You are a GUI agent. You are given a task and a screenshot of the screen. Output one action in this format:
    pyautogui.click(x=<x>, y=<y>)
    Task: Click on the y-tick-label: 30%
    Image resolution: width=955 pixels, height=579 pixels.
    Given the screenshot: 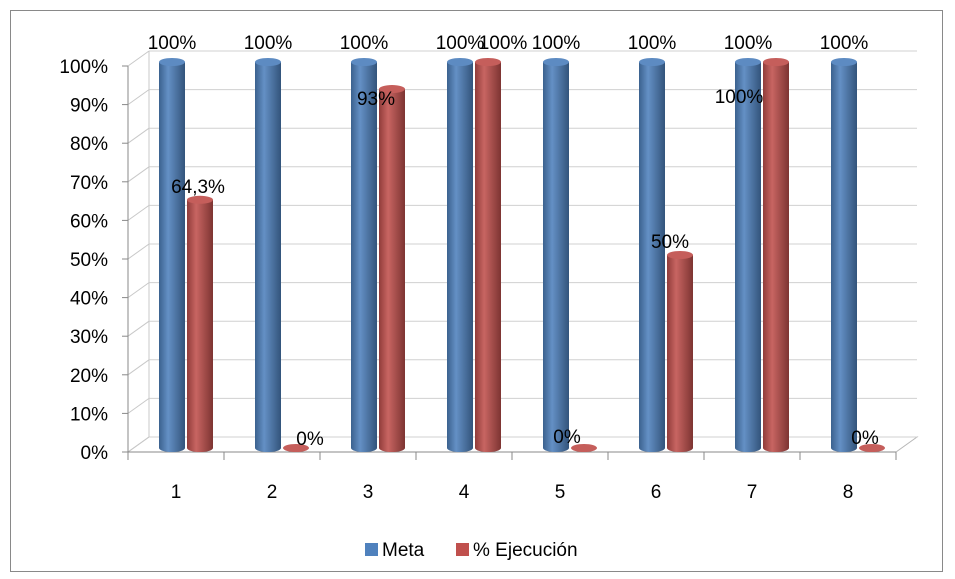 What is the action you would take?
    pyautogui.click(x=89, y=337)
    